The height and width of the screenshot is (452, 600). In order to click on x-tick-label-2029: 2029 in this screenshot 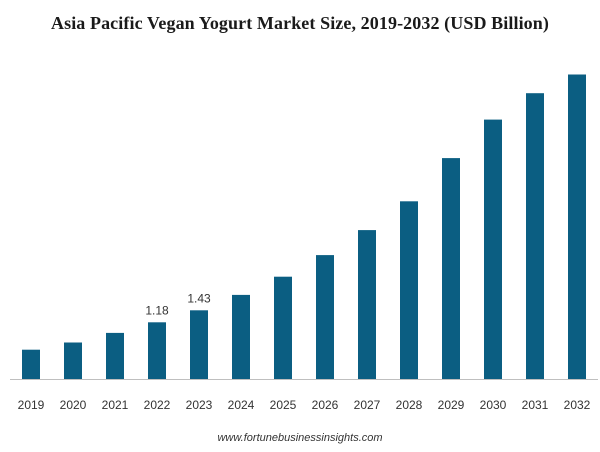, I will do `click(451, 405)`.